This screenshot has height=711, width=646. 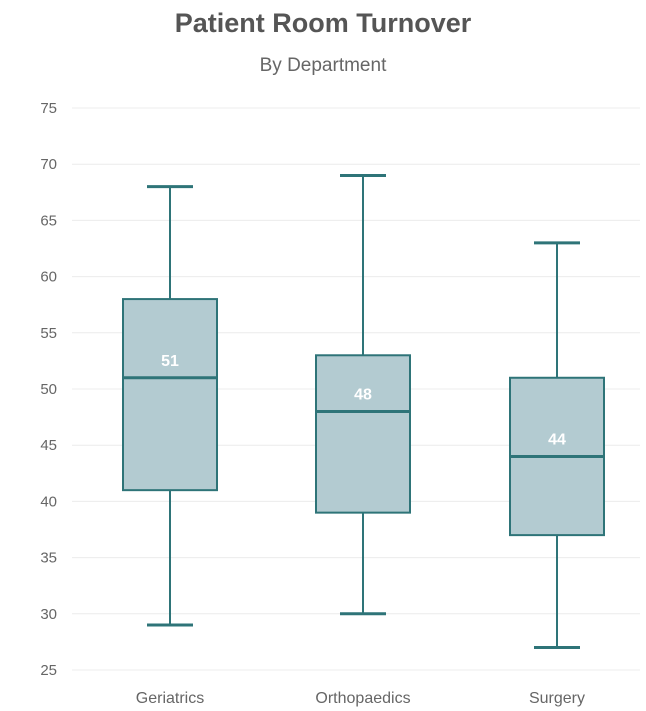 I want to click on y-tick-label: 60, so click(x=48, y=277).